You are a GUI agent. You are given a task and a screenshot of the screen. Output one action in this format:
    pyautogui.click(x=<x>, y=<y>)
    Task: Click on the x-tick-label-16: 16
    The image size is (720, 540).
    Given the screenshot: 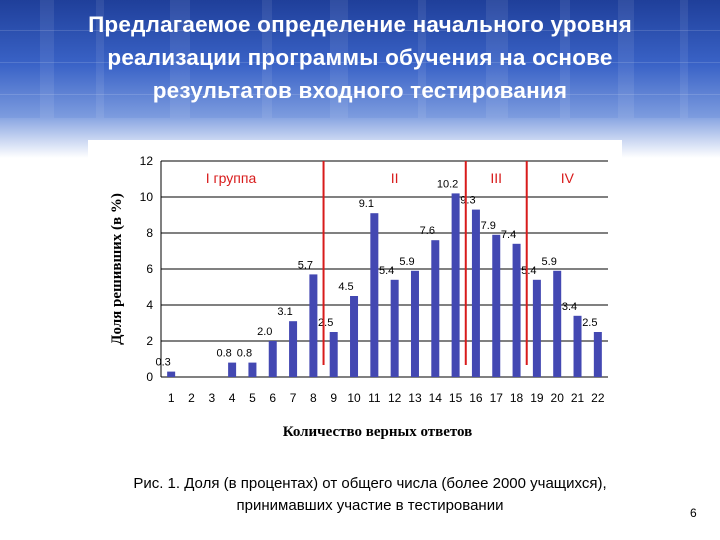 What is the action you would take?
    pyautogui.click(x=476, y=398)
    